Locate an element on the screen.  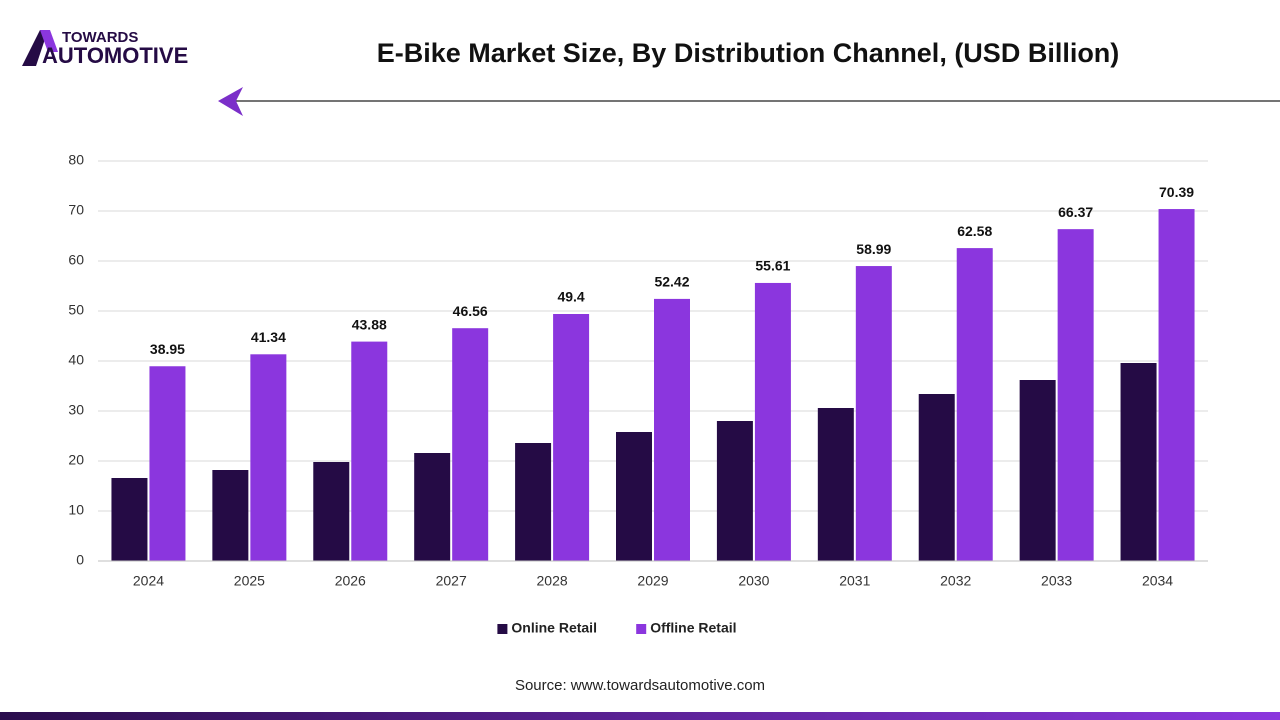
logo-text: AUTOMOTIVE is located at coordinates (115, 55).